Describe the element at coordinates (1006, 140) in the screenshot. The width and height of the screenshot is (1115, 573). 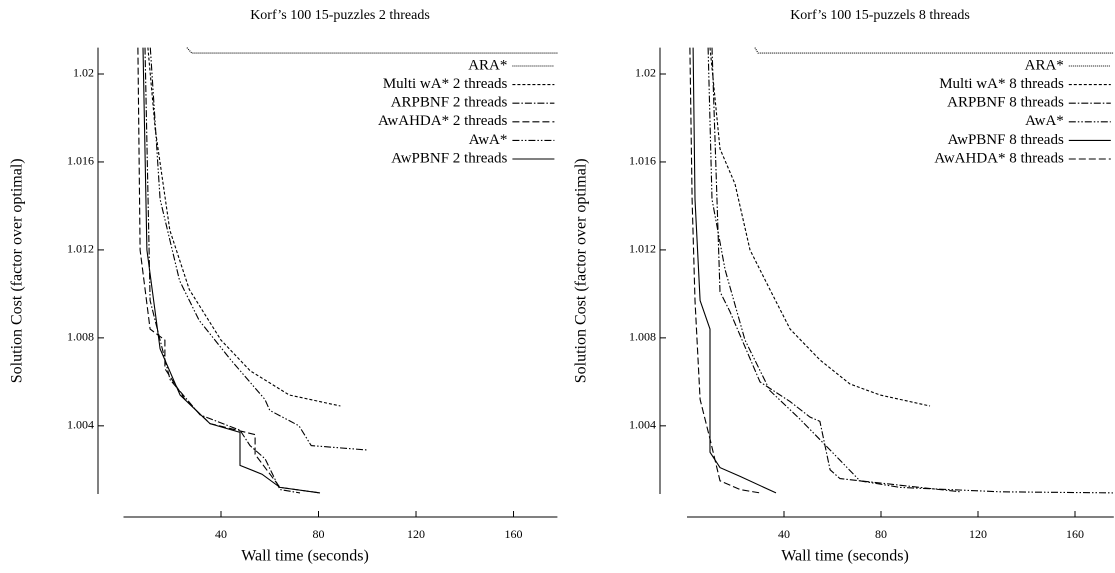
I see `legend-label: AwPBNF 8 threads` at that location.